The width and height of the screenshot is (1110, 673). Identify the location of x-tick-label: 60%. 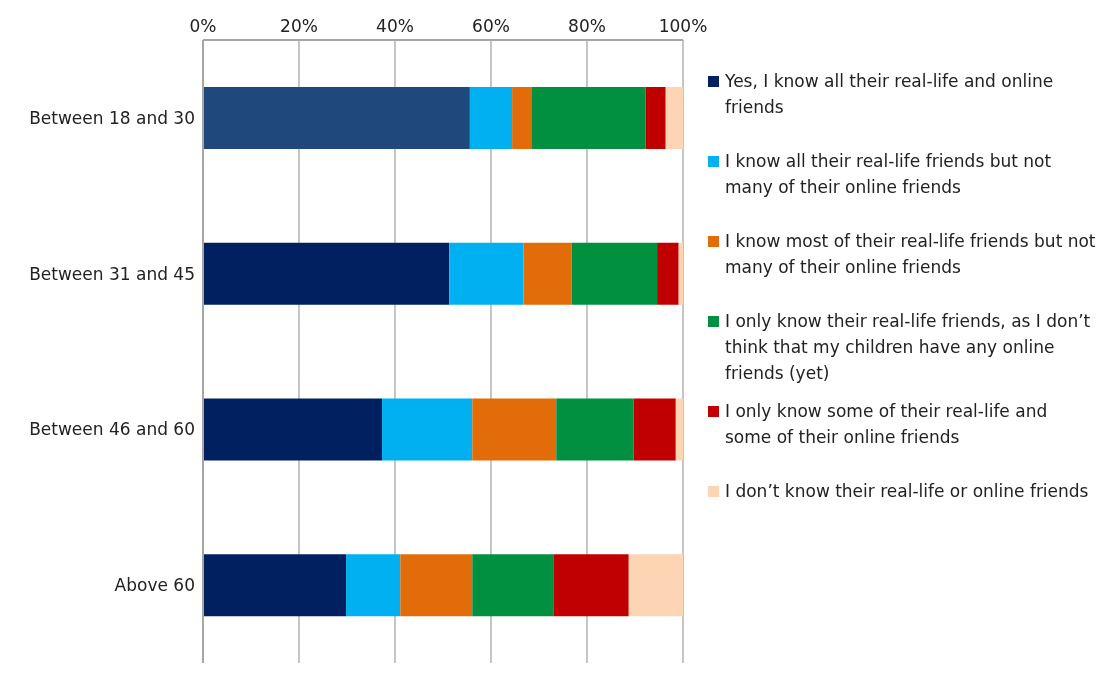
(491, 26).